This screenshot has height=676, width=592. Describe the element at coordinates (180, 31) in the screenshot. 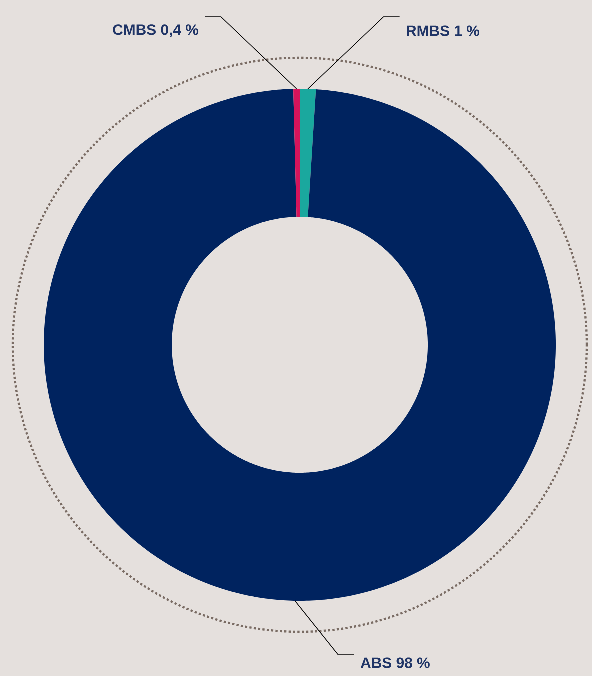

I see `data-label: 0,4 %` at that location.